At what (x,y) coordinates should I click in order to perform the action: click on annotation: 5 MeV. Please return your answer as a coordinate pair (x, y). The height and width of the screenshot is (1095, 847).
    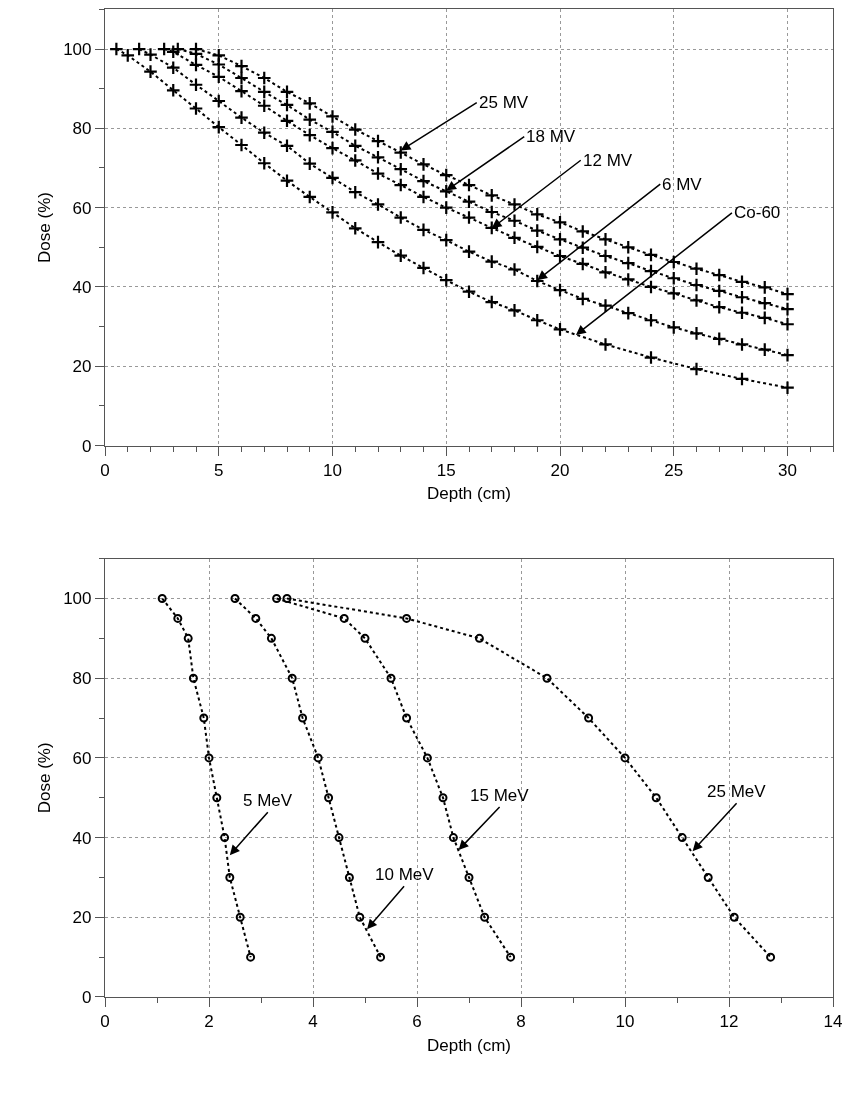
    Looking at the image, I should click on (268, 800).